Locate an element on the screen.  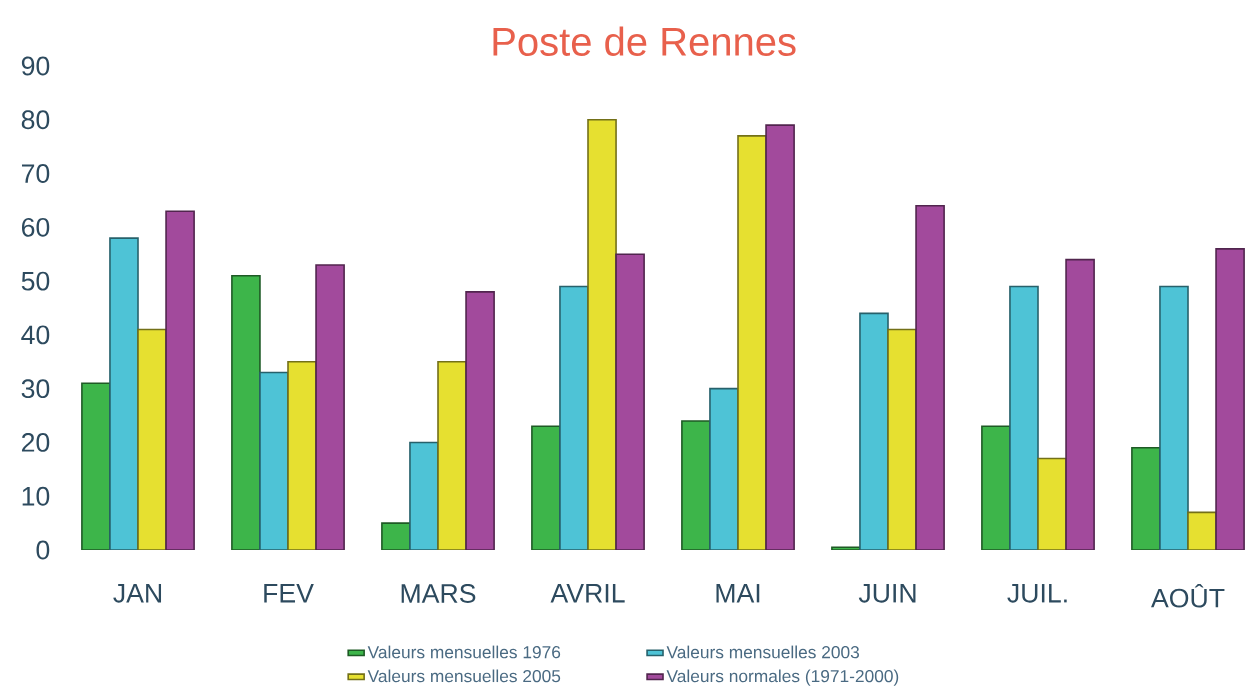
y-tick-label: 40 is located at coordinates (35, 335).